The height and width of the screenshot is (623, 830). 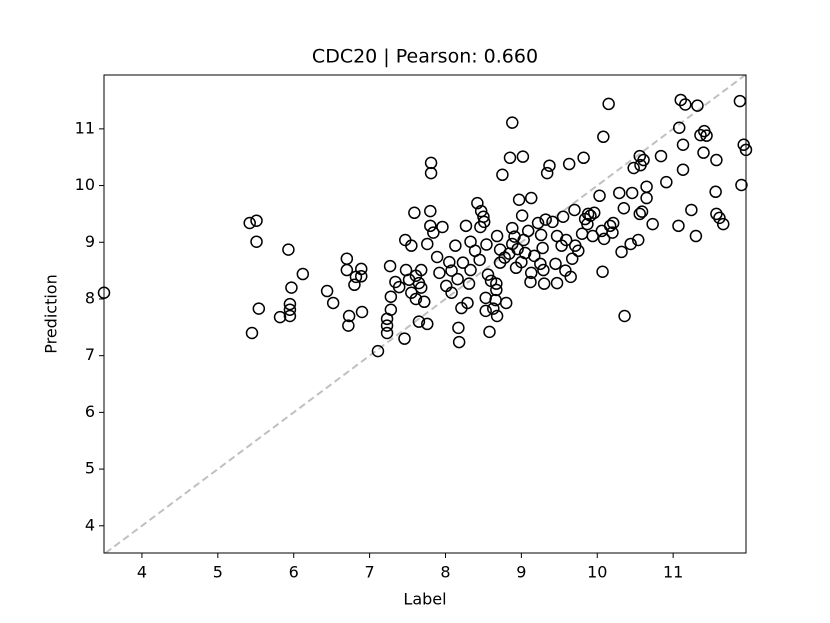 I want to click on x-tick-label: 5, so click(x=218, y=572).